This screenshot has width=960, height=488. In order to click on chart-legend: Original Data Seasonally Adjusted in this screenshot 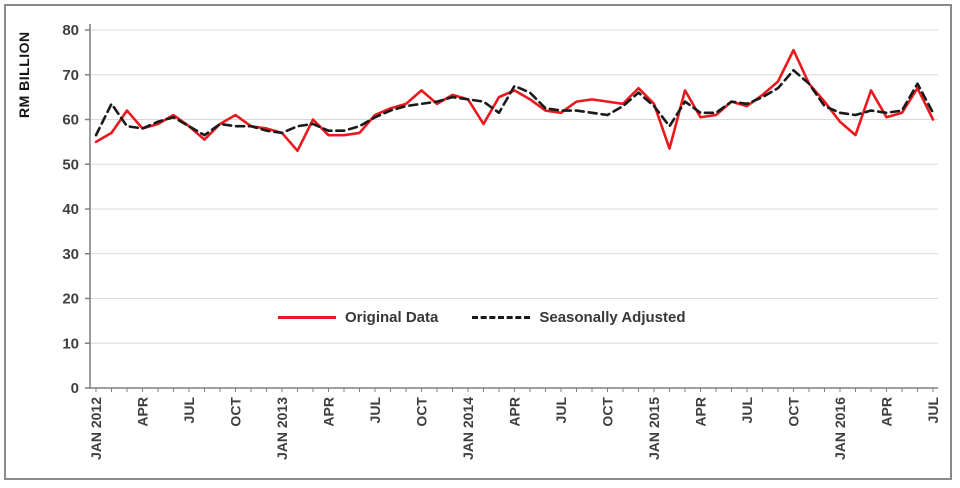, I will do `click(482, 317)`.